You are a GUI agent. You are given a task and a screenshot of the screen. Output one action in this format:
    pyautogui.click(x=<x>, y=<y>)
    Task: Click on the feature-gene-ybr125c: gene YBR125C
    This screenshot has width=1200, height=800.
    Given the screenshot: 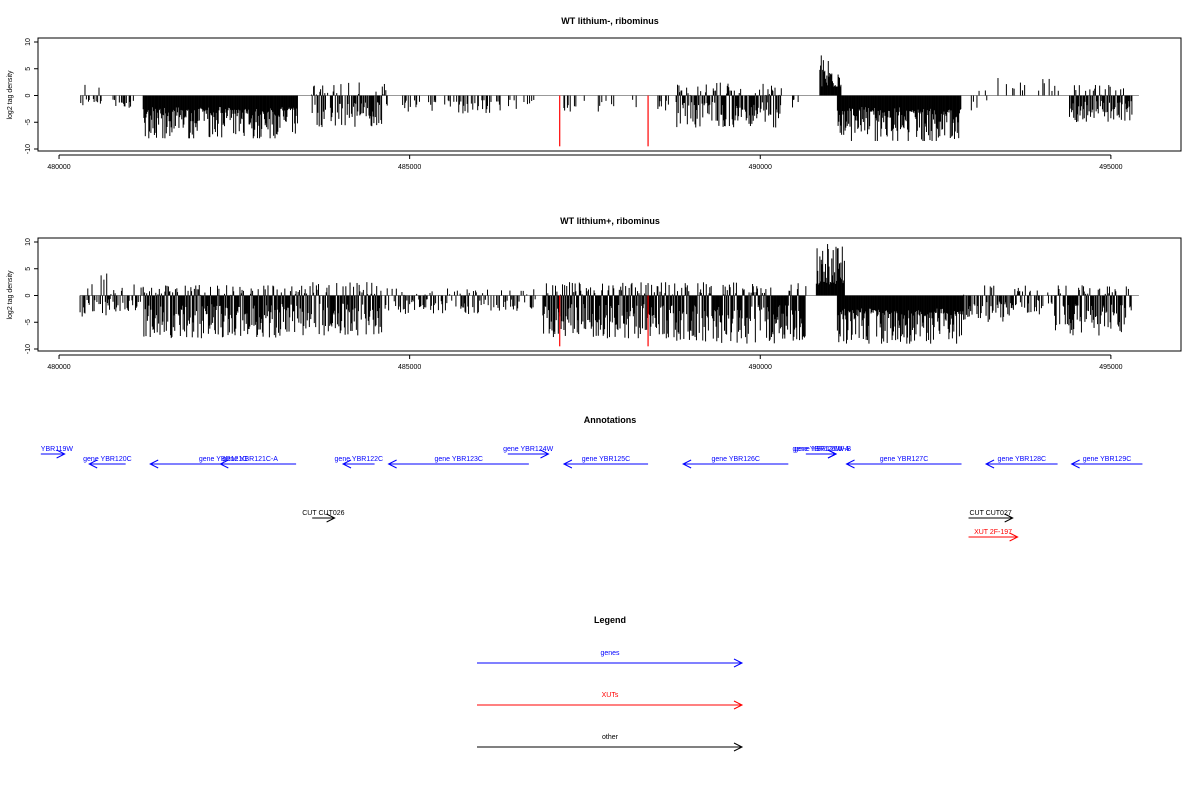 What is the action you would take?
    pyautogui.click(x=605, y=462)
    